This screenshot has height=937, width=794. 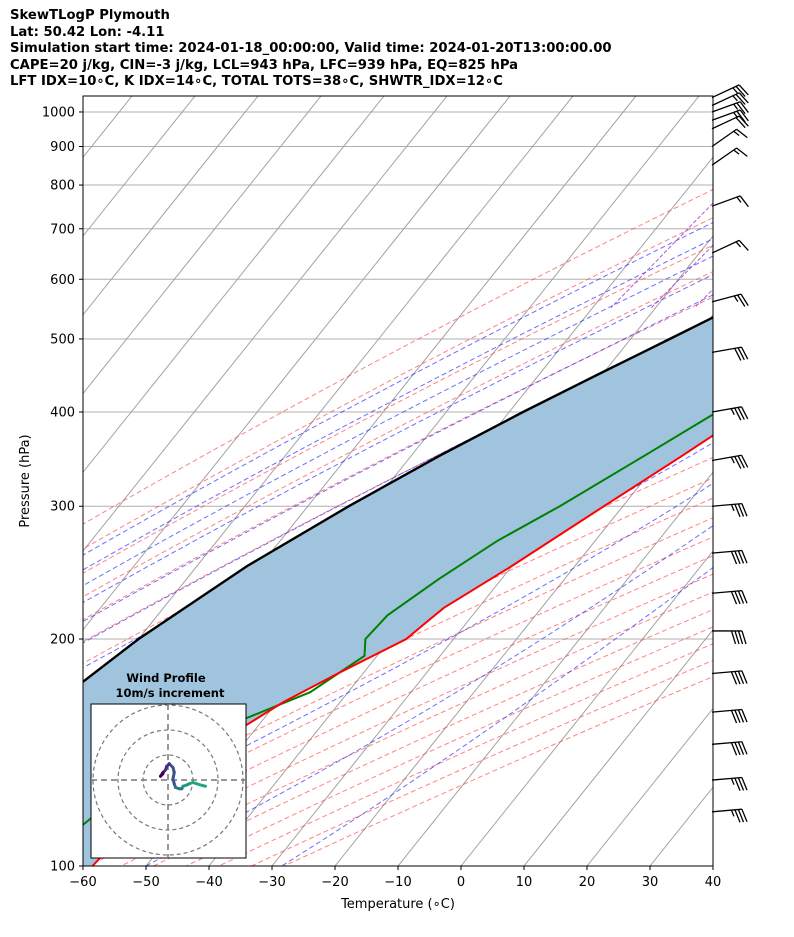 What do you see at coordinates (58, 112) in the screenshot?
I see `y-tick-label: 1000` at bounding box center [58, 112].